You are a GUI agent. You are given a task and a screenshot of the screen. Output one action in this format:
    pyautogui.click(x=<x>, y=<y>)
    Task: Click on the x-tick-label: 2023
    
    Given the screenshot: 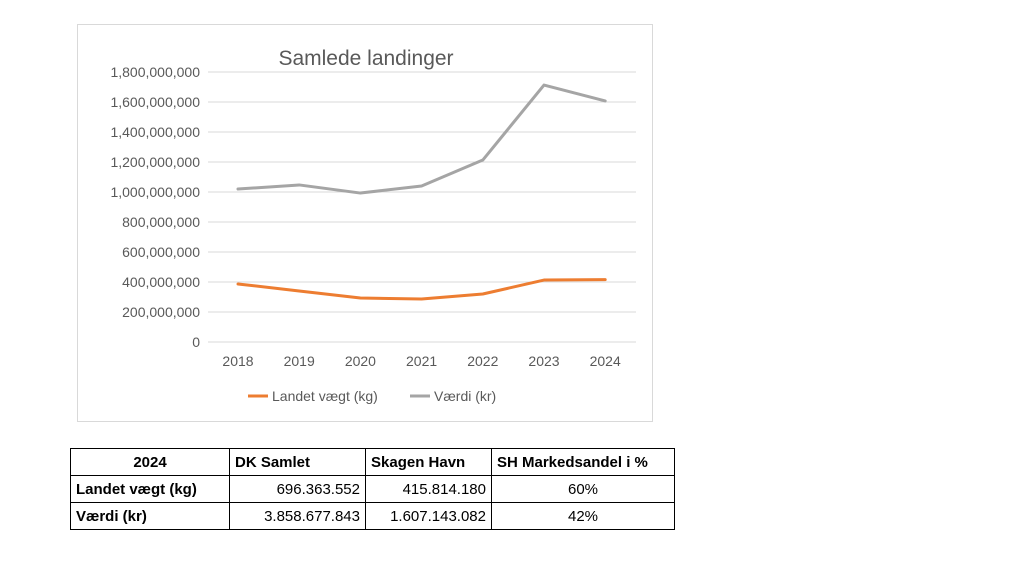 What is the action you would take?
    pyautogui.click(x=543, y=361)
    